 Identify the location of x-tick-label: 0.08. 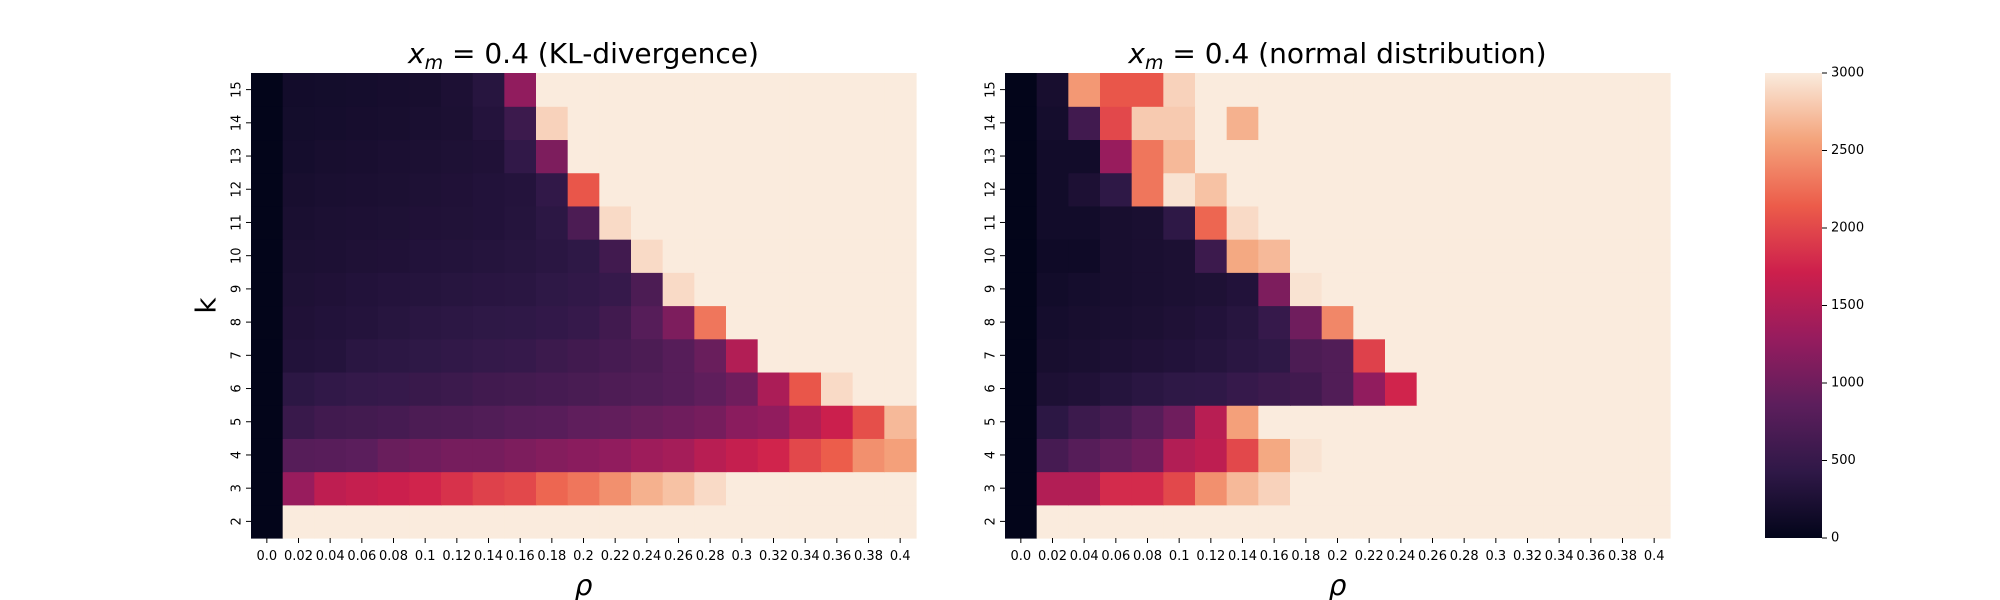
(393, 556).